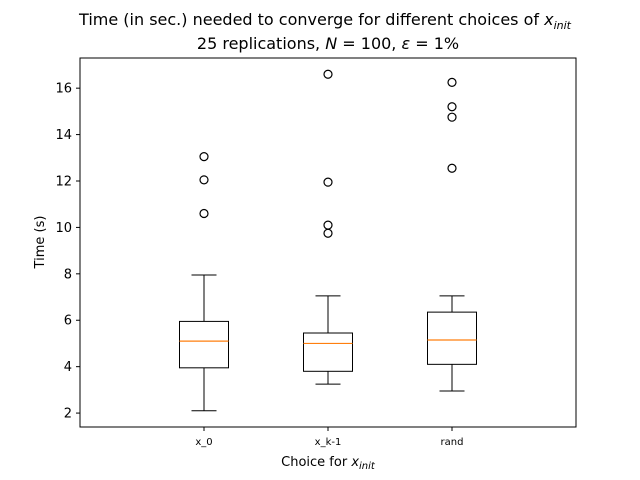 This screenshot has height=480, width=640. I want to click on title-N-value: = 100,, so click(369, 43).